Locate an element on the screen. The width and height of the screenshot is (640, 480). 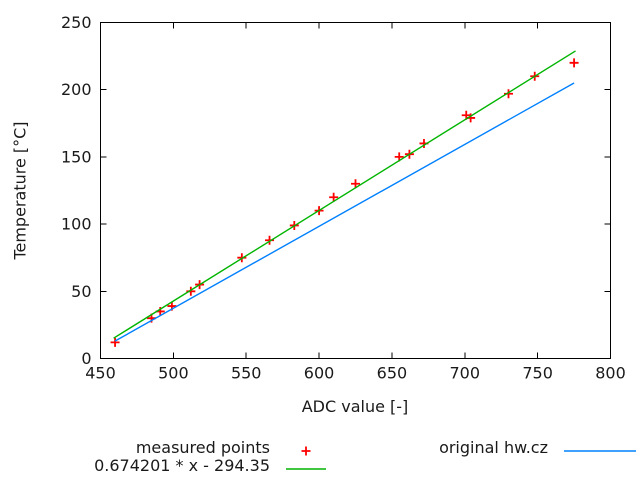
x-axis-label: ADC value [-] is located at coordinates (355, 406).